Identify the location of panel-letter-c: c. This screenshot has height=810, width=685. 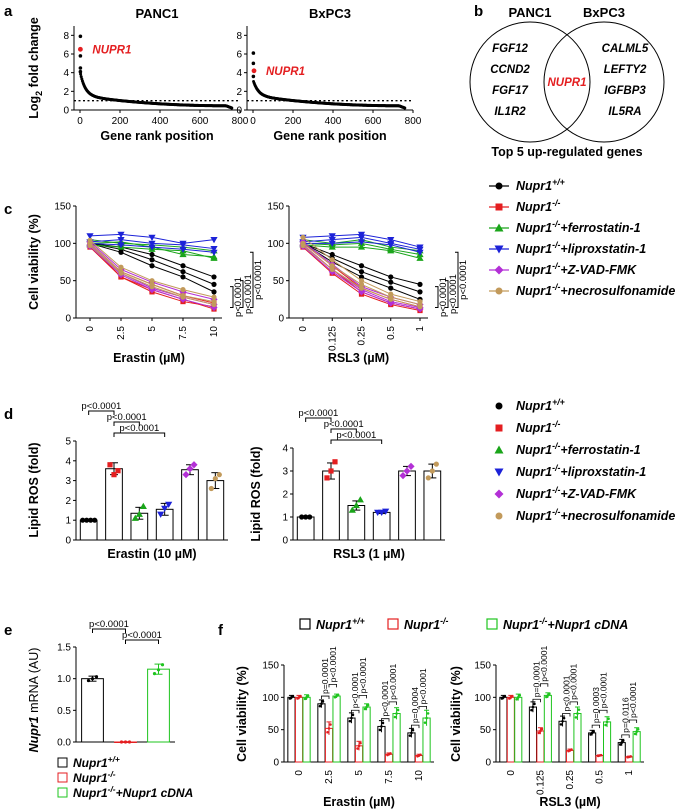
(8, 209).